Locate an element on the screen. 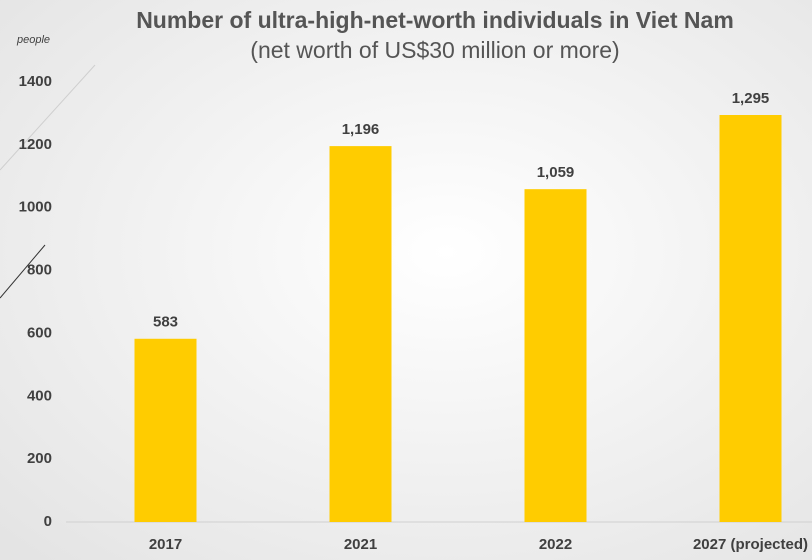 Image resolution: width=812 pixels, height=560 pixels. x-tick-label: 2022 is located at coordinates (555, 544).